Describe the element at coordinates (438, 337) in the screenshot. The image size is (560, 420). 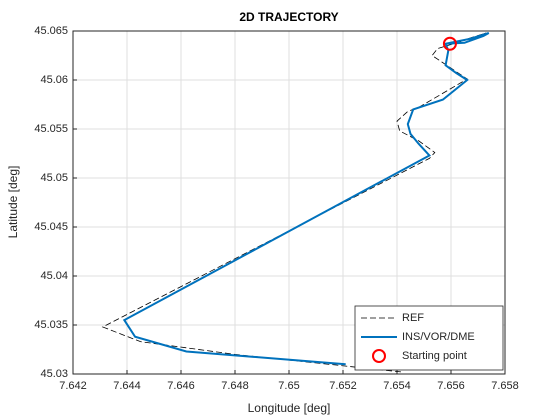
I see `legend-label: INS/VOR/DME` at that location.